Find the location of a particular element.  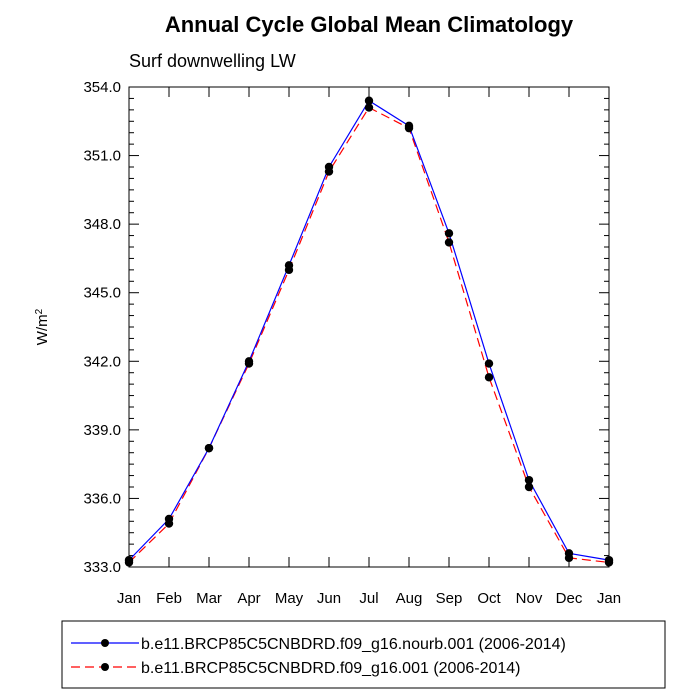

y-tick-label: 342.0 is located at coordinates (102, 361).